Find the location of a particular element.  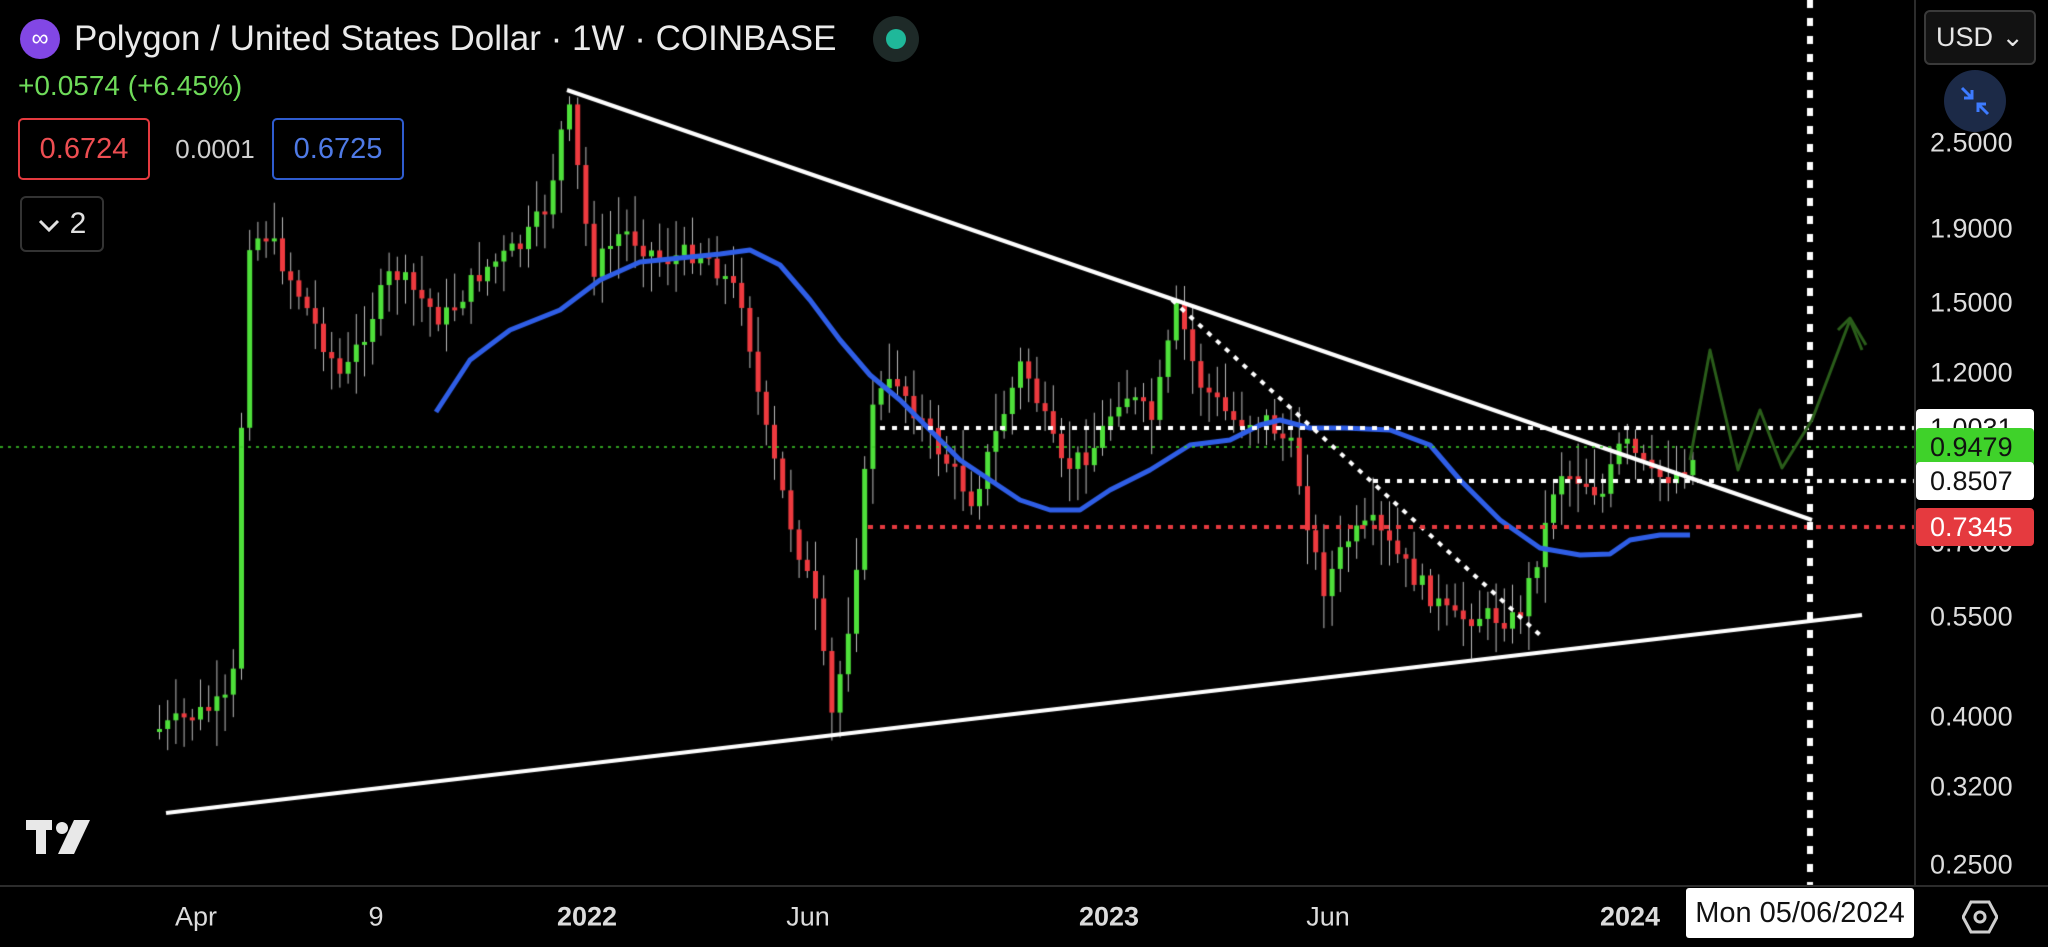

level-label-2: 0.8507 is located at coordinates (1975, 481).